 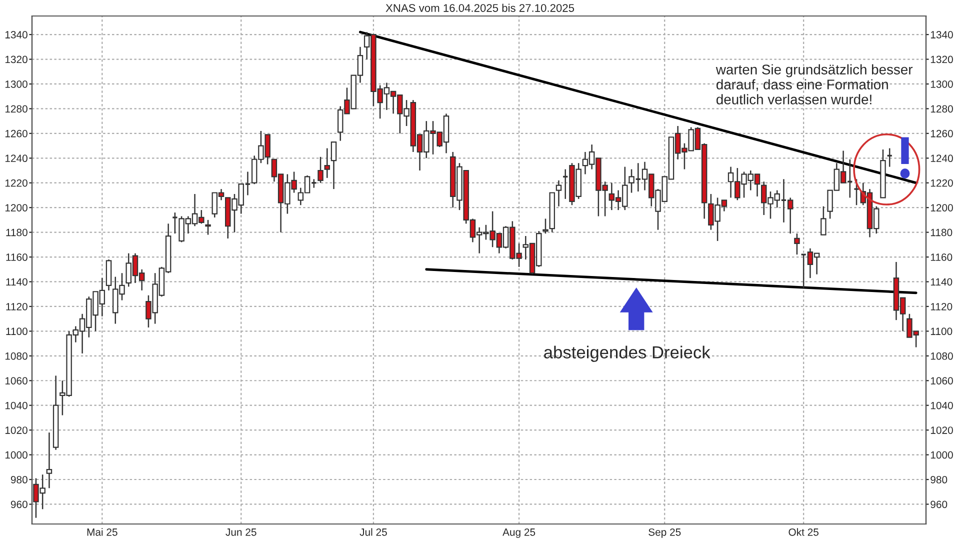 What do you see at coordinates (241, 532) in the screenshot?
I see `x-tick-label: Jun 25` at bounding box center [241, 532].